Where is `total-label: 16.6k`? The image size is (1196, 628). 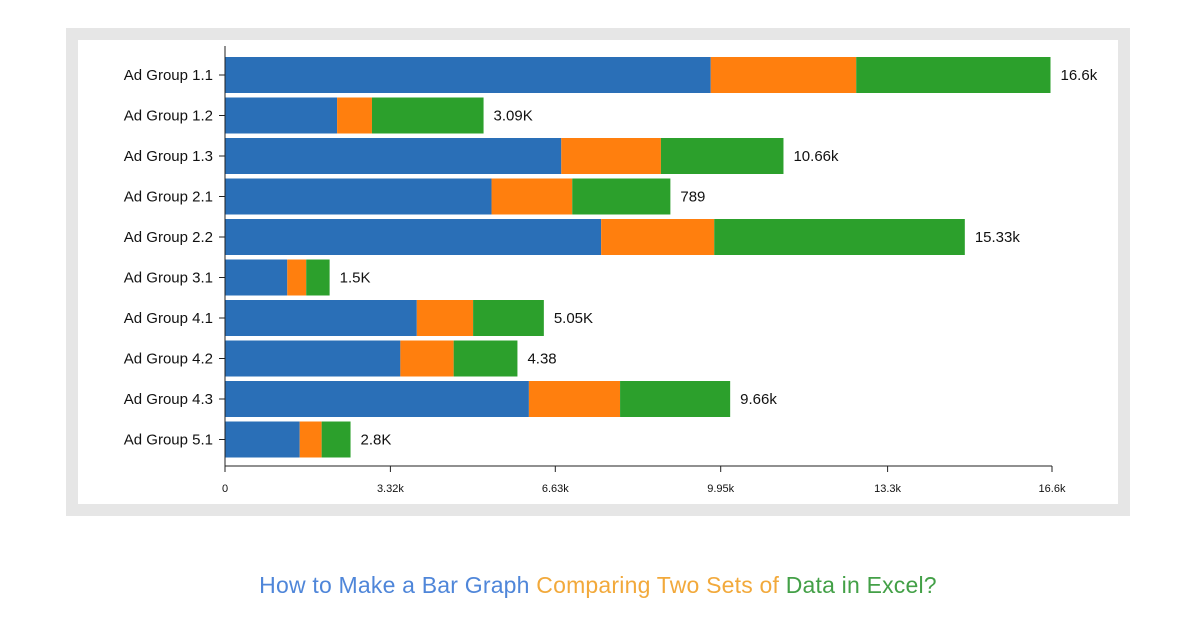
total-label: 16.6k is located at coordinates (1079, 75).